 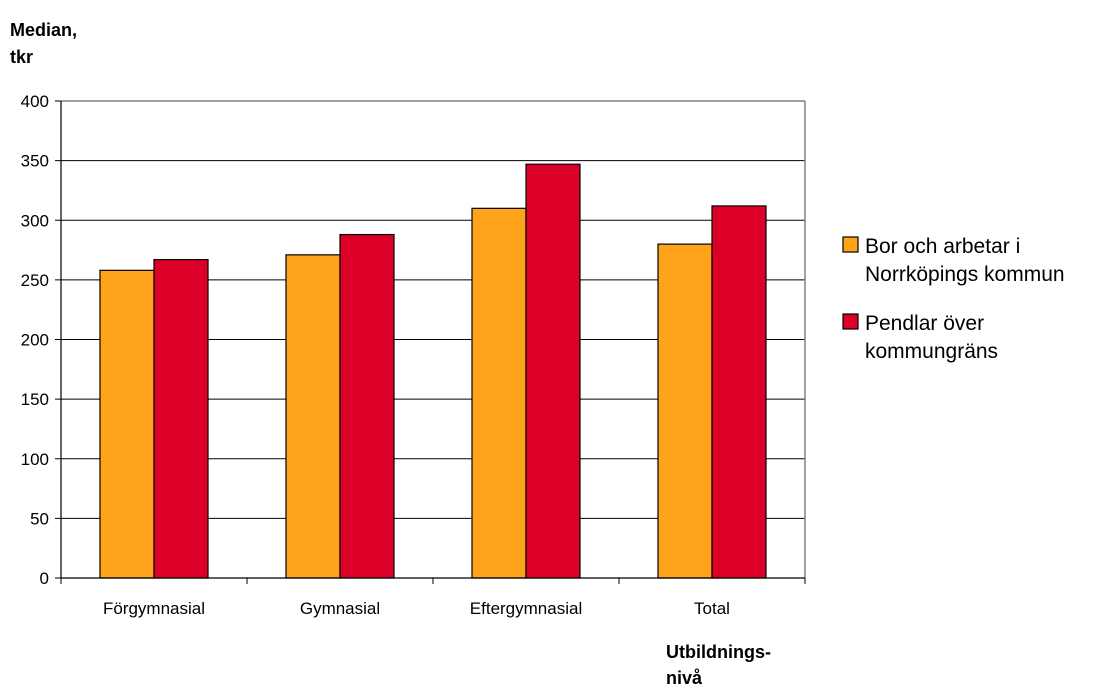 What do you see at coordinates (526, 608) in the screenshot?
I see `x-tick-label: Eftergymnasial` at bounding box center [526, 608].